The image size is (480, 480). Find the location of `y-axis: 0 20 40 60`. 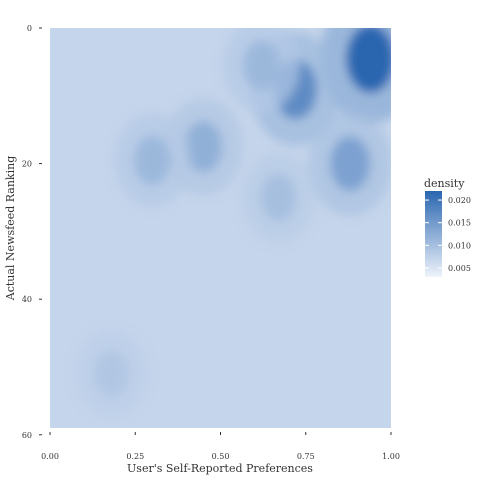

y-axis: 0 20 40 60 is located at coordinates (32, 232).